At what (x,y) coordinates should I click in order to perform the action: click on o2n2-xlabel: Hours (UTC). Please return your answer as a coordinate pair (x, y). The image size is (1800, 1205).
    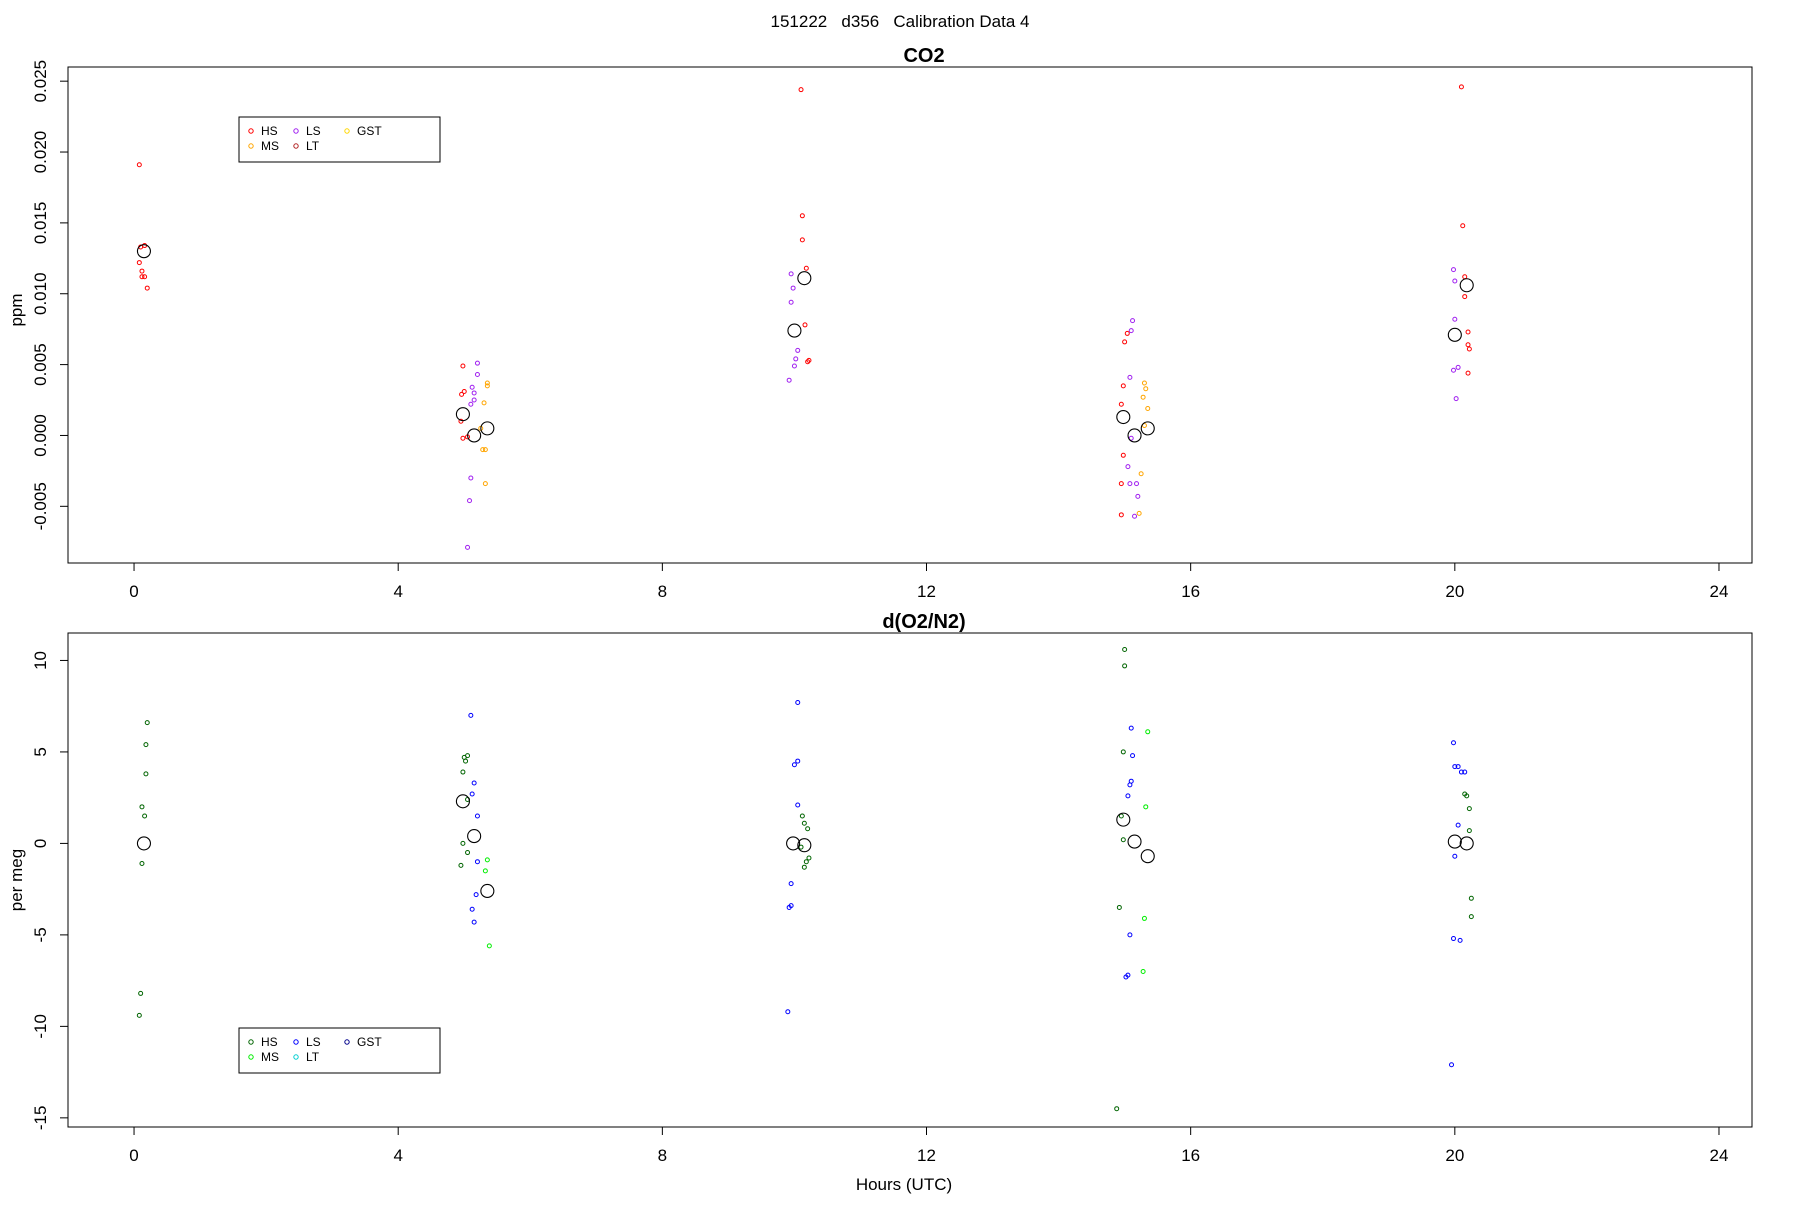
    Looking at the image, I should click on (904, 1184).